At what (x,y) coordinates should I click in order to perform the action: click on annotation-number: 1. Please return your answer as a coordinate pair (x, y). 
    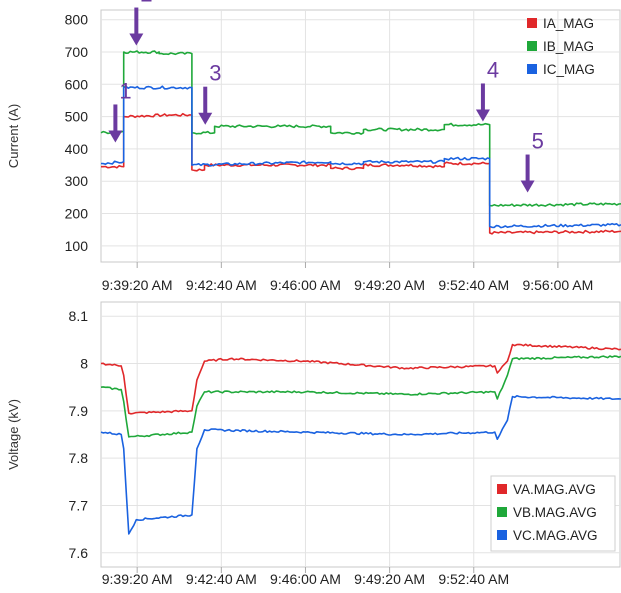
    Looking at the image, I should click on (125, 90).